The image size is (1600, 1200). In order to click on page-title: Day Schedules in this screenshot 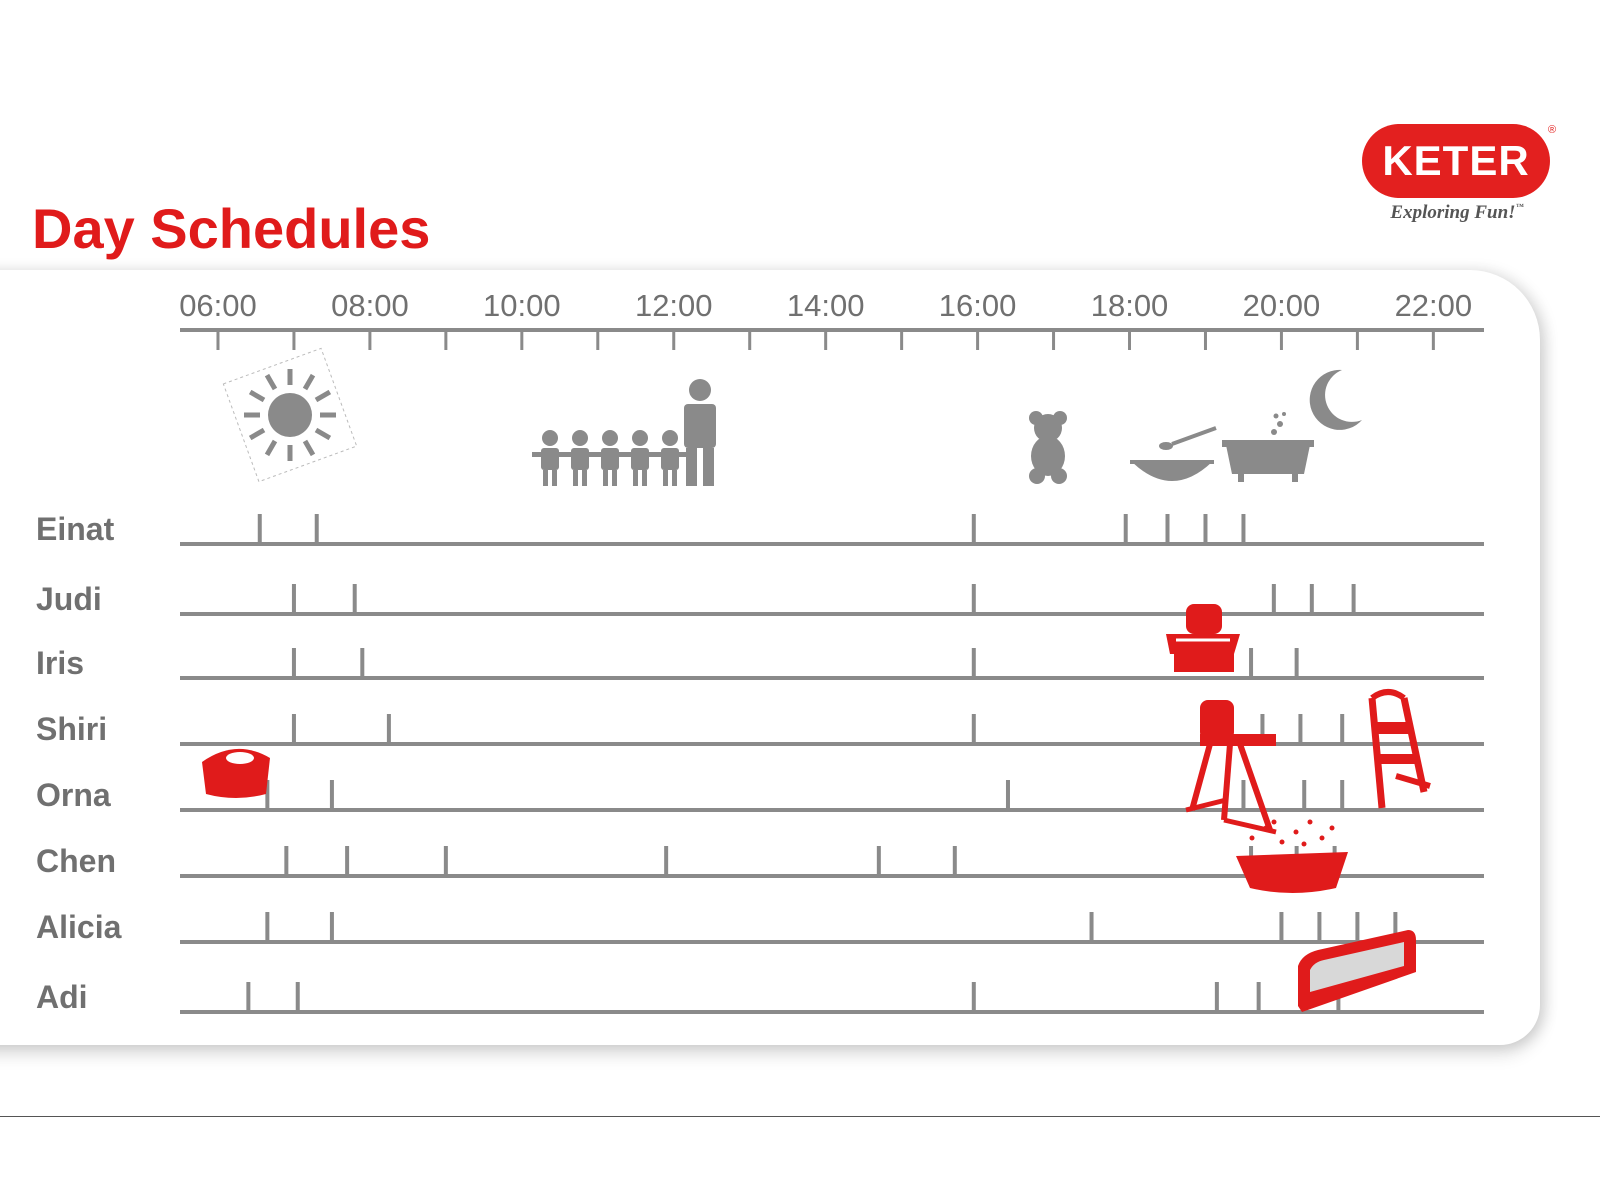, I will do `click(231, 228)`.